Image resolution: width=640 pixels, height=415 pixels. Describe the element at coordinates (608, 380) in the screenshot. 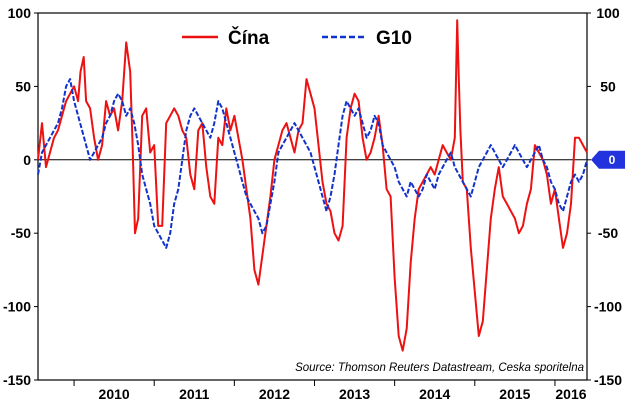

I see `y-tick-label-right: -150` at that location.